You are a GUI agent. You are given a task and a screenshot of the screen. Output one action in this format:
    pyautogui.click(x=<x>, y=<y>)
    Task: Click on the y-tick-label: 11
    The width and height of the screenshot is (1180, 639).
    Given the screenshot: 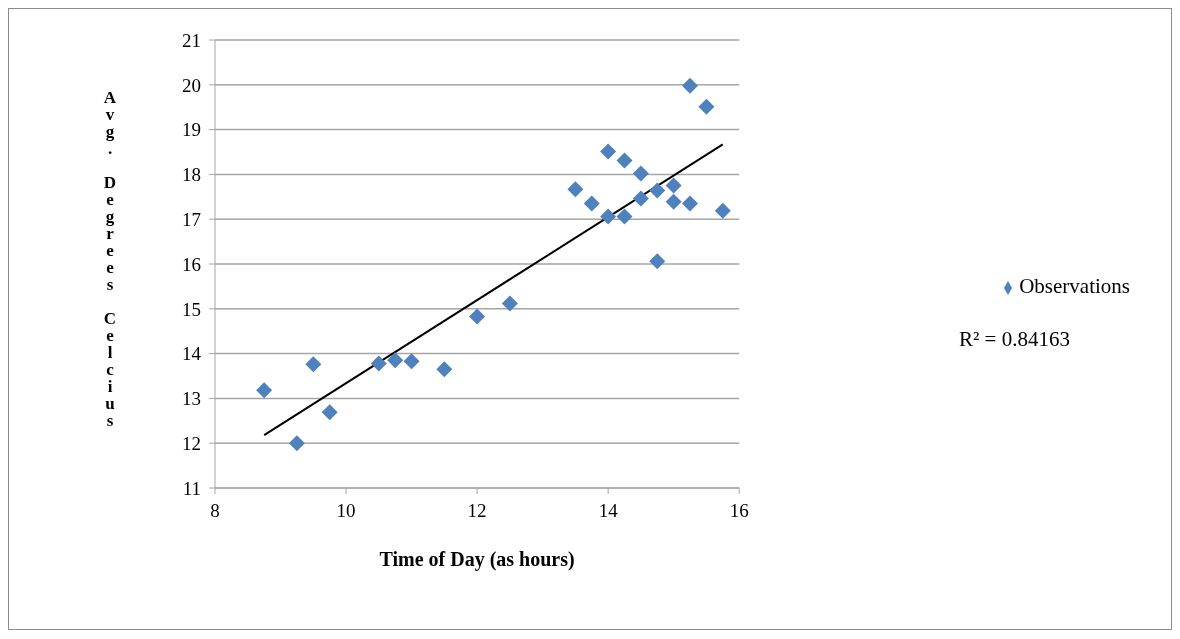 What is the action you would take?
    pyautogui.click(x=191, y=488)
    